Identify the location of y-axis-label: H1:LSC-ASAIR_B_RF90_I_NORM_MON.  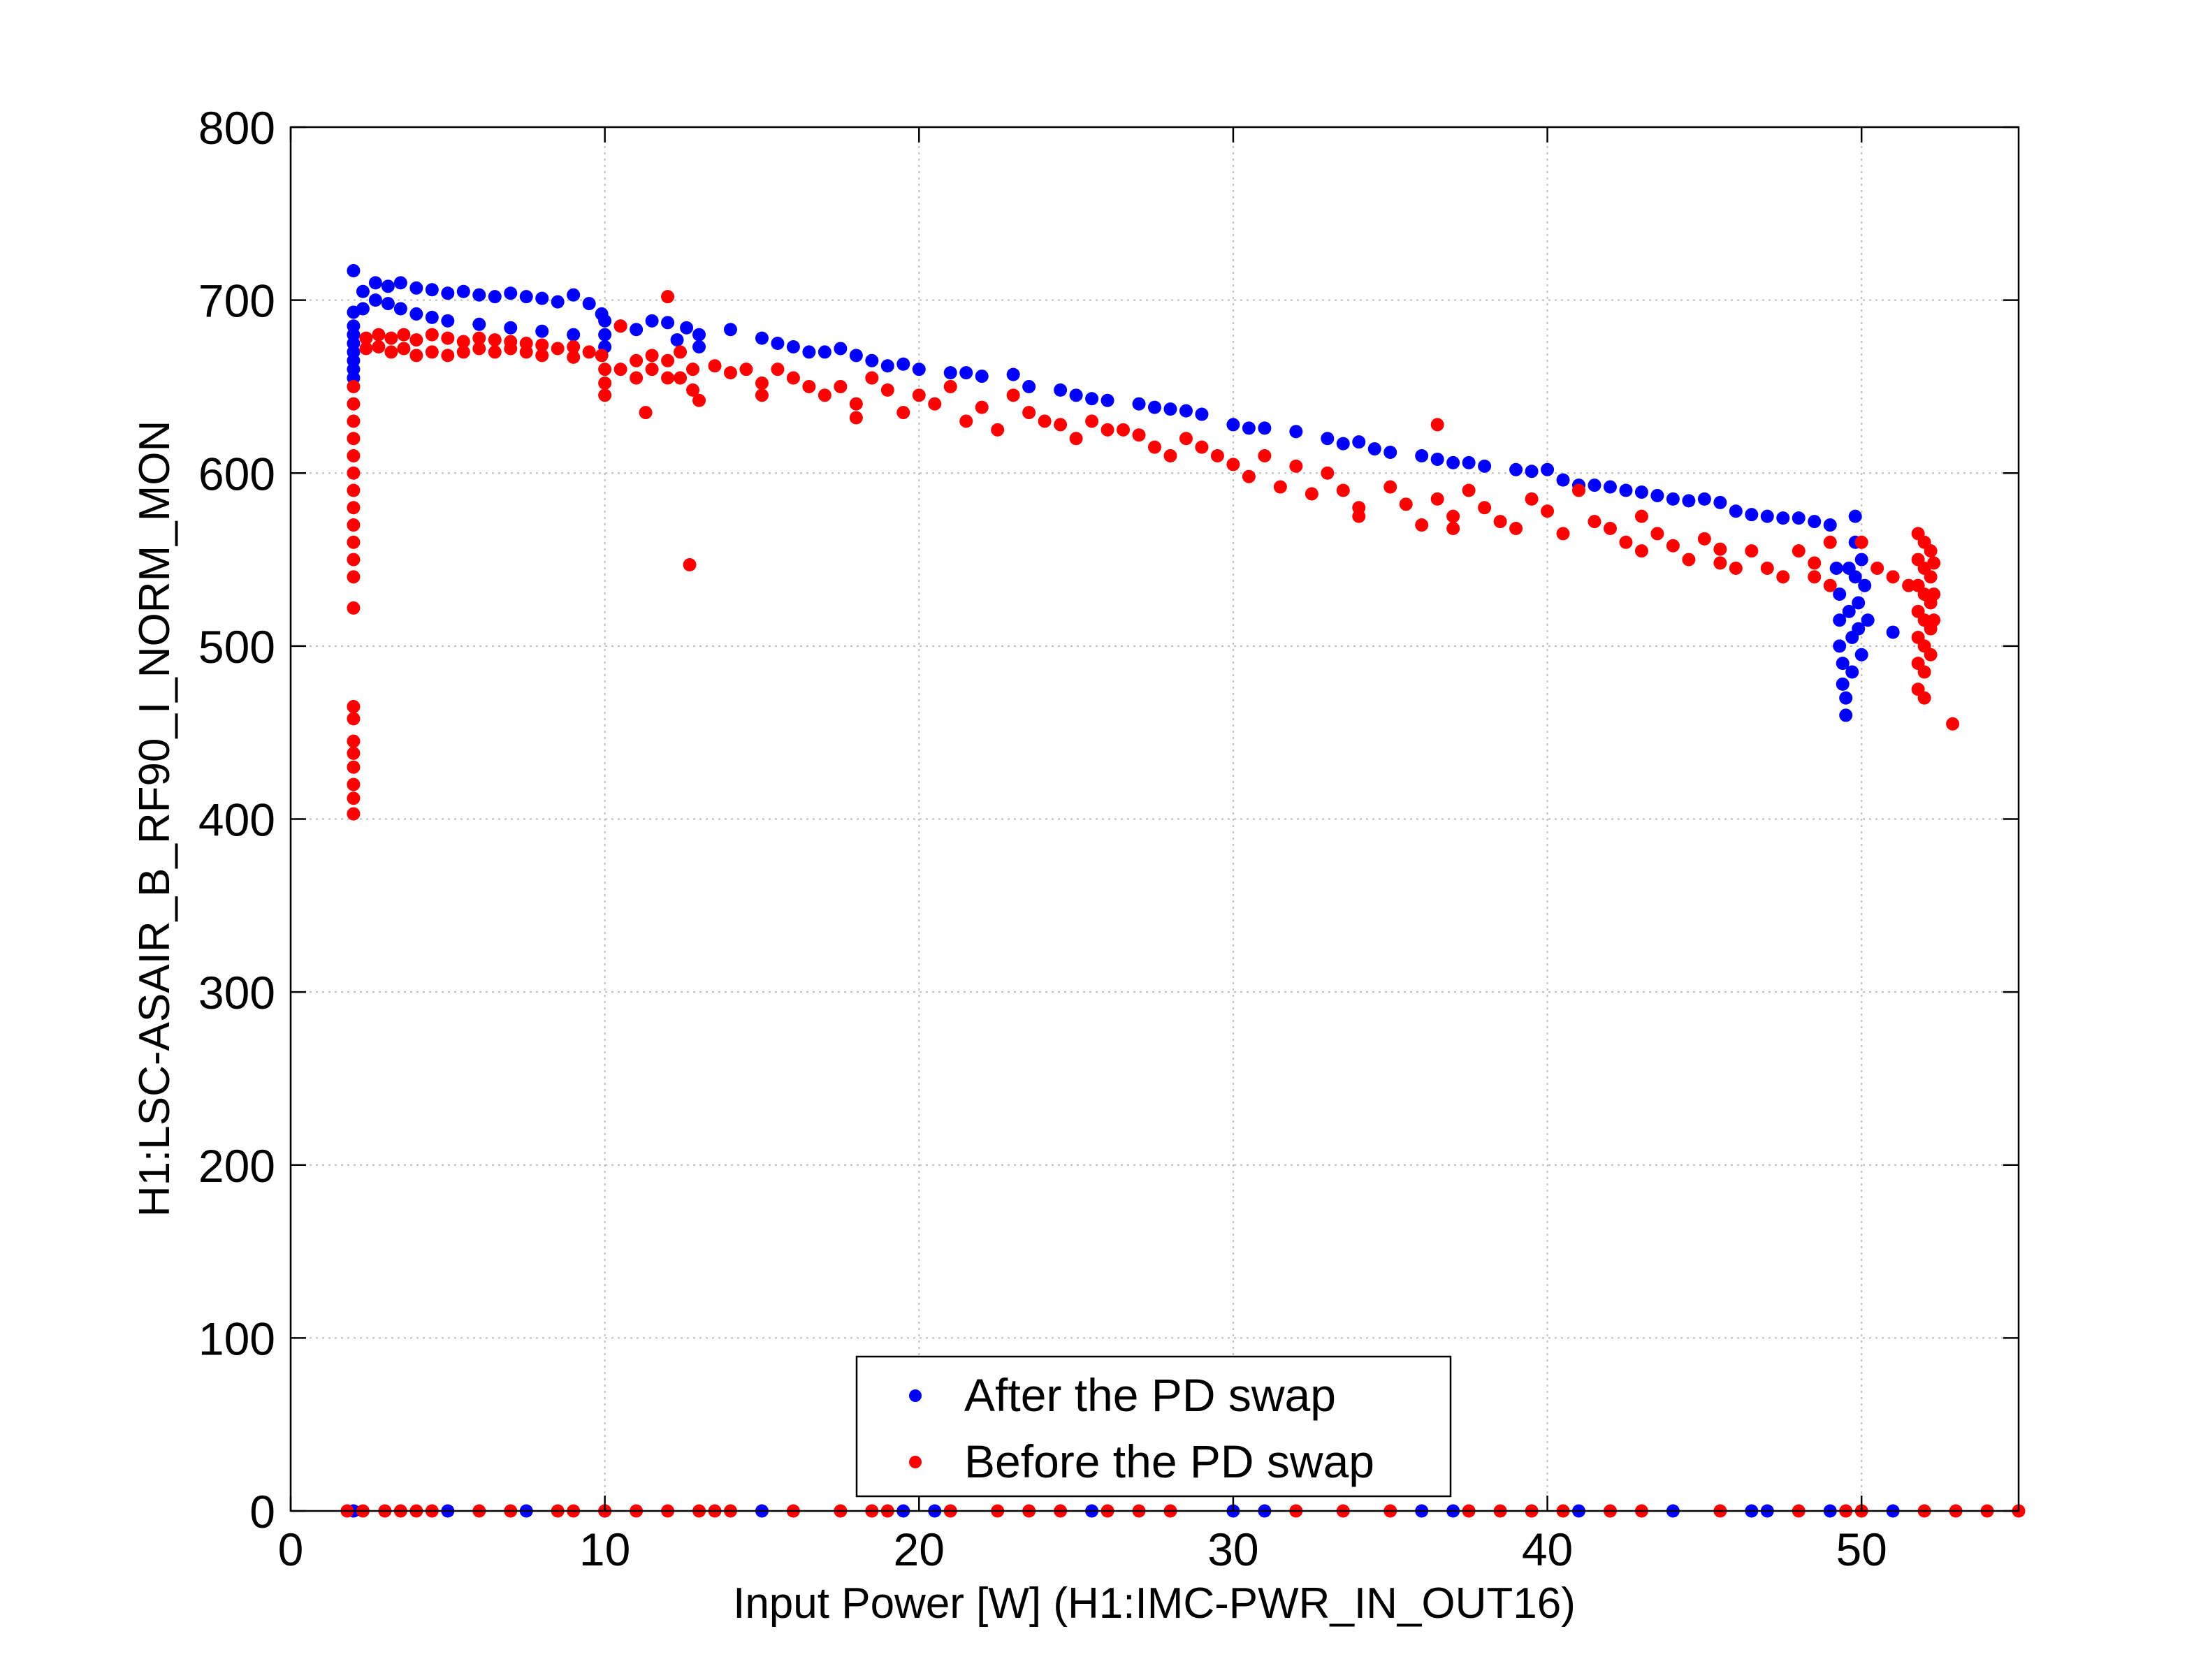
(155, 819).